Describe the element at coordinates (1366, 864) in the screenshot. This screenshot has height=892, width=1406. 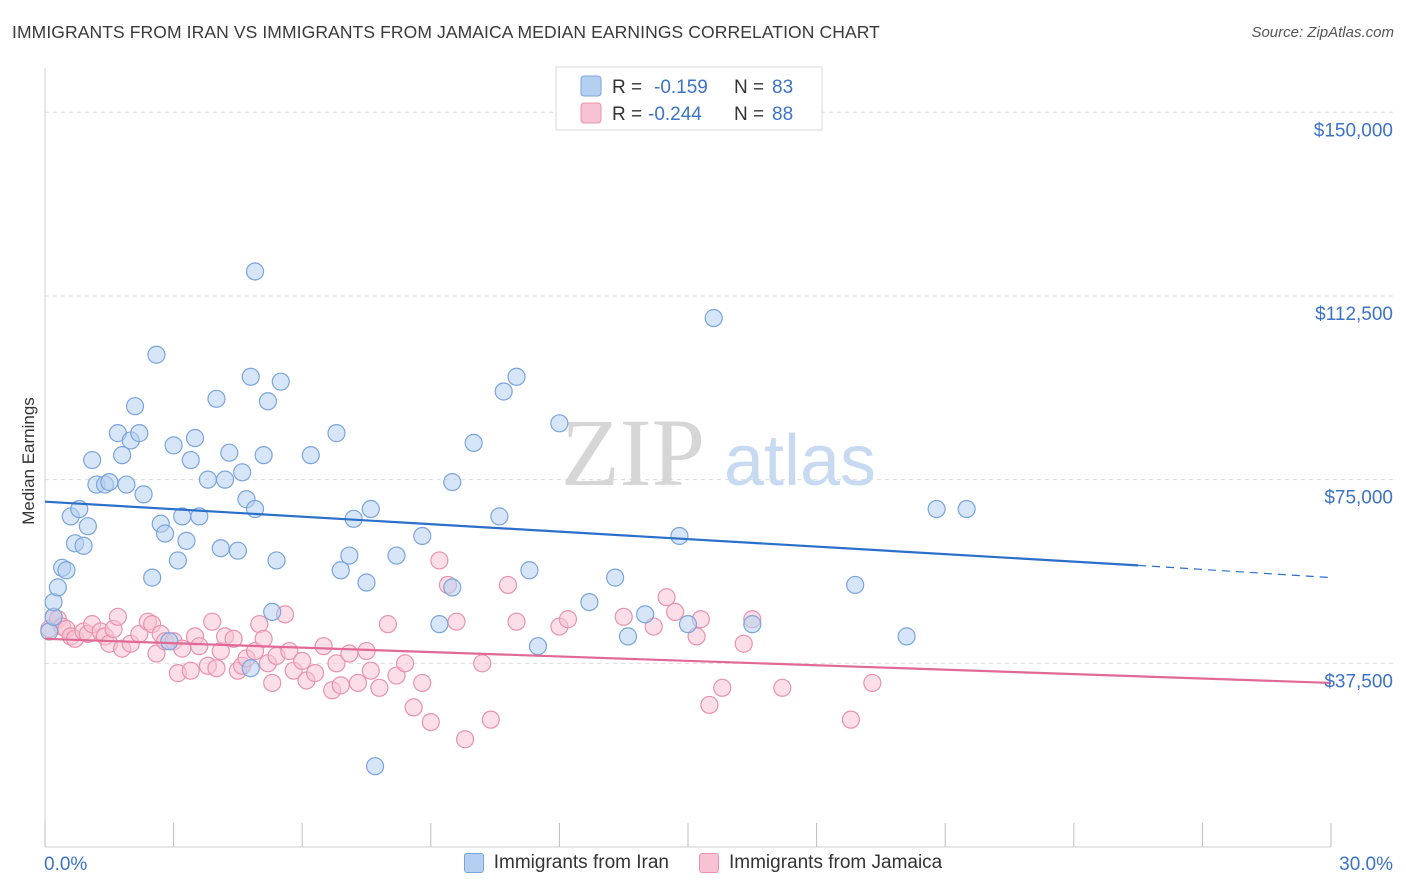
I see `x-tick-label-max: 30.0%` at that location.